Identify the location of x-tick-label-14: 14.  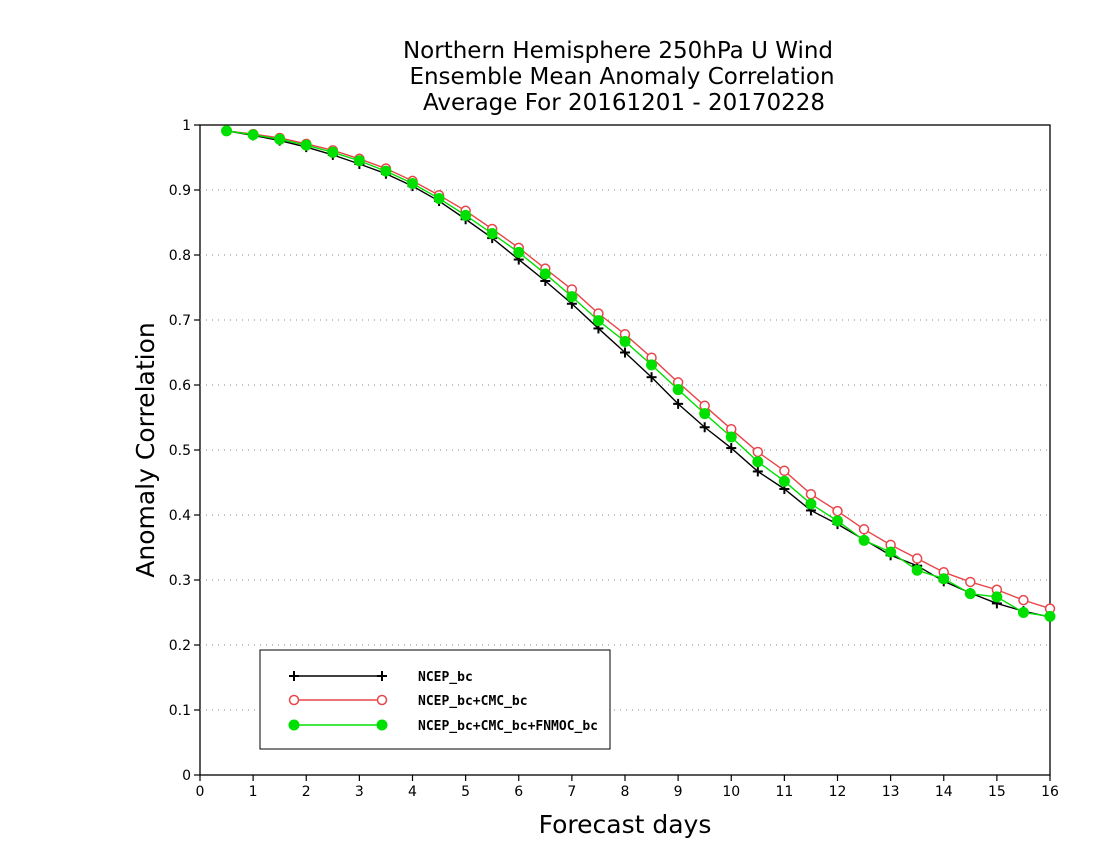
(944, 792).